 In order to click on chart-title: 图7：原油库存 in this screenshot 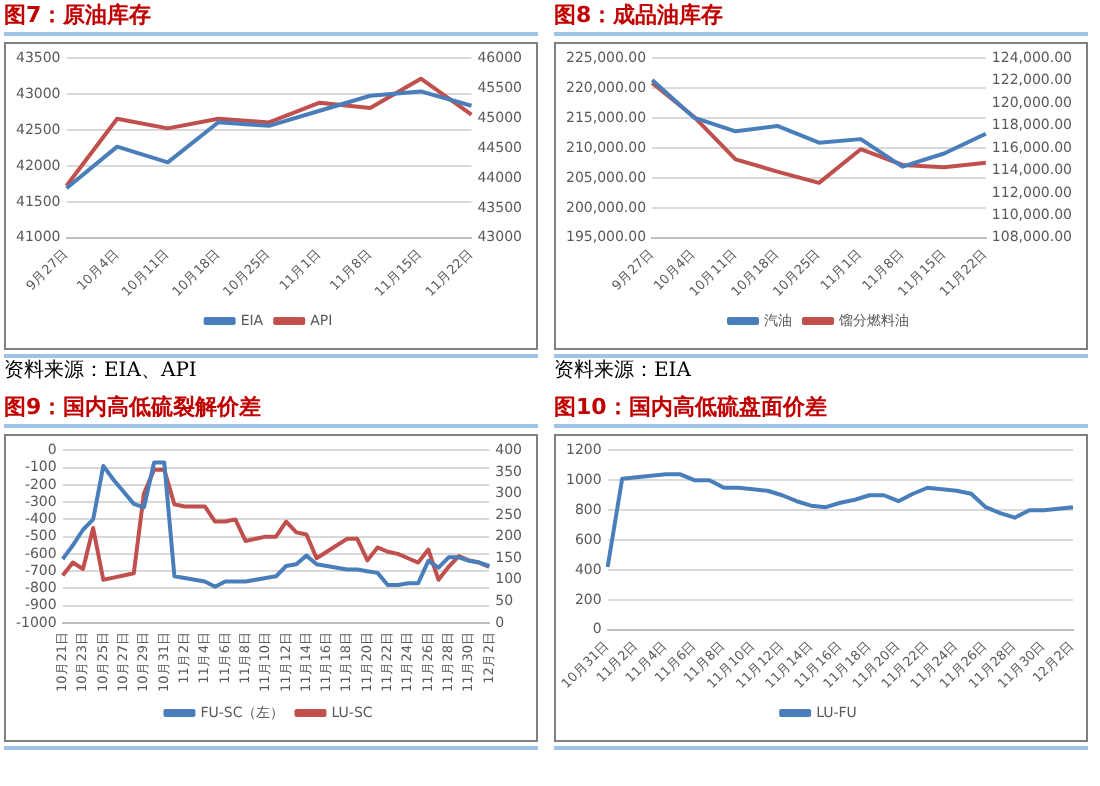, I will do `click(271, 18)`.